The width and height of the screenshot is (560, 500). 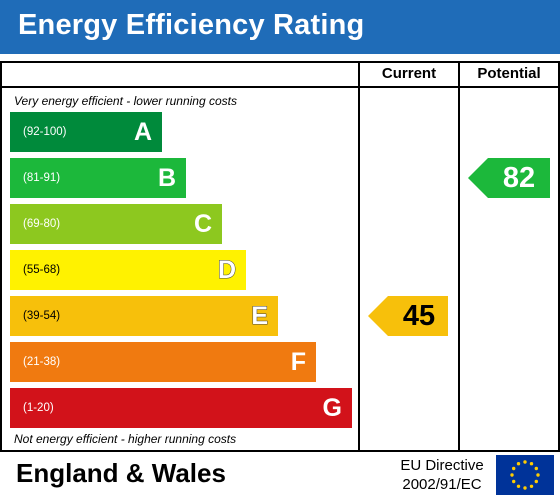 I want to click on header-row-divider, so click(x=280, y=87).